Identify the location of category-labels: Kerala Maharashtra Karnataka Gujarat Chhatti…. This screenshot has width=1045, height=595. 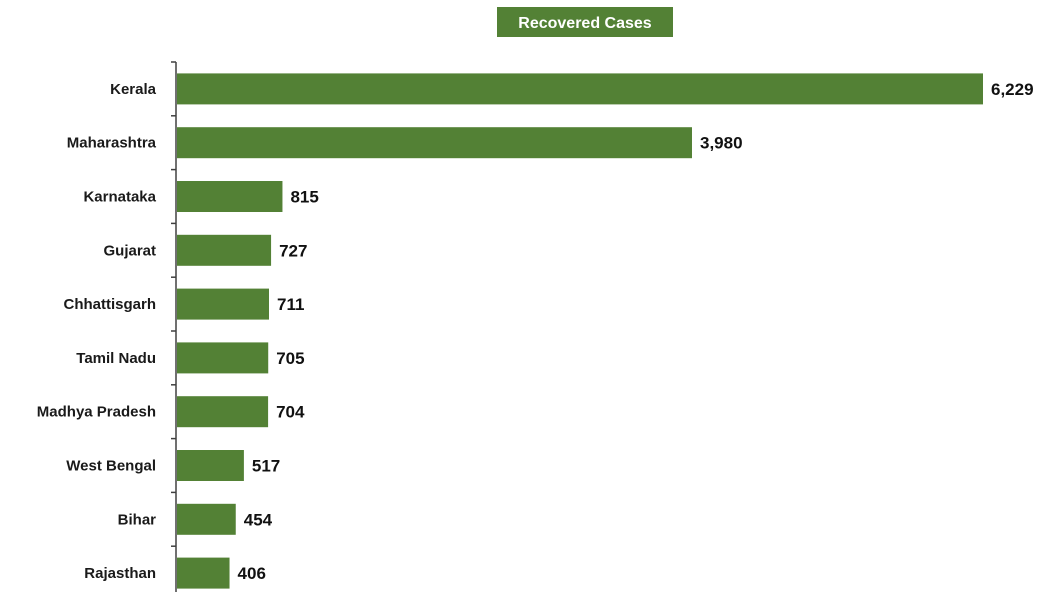
(97, 331).